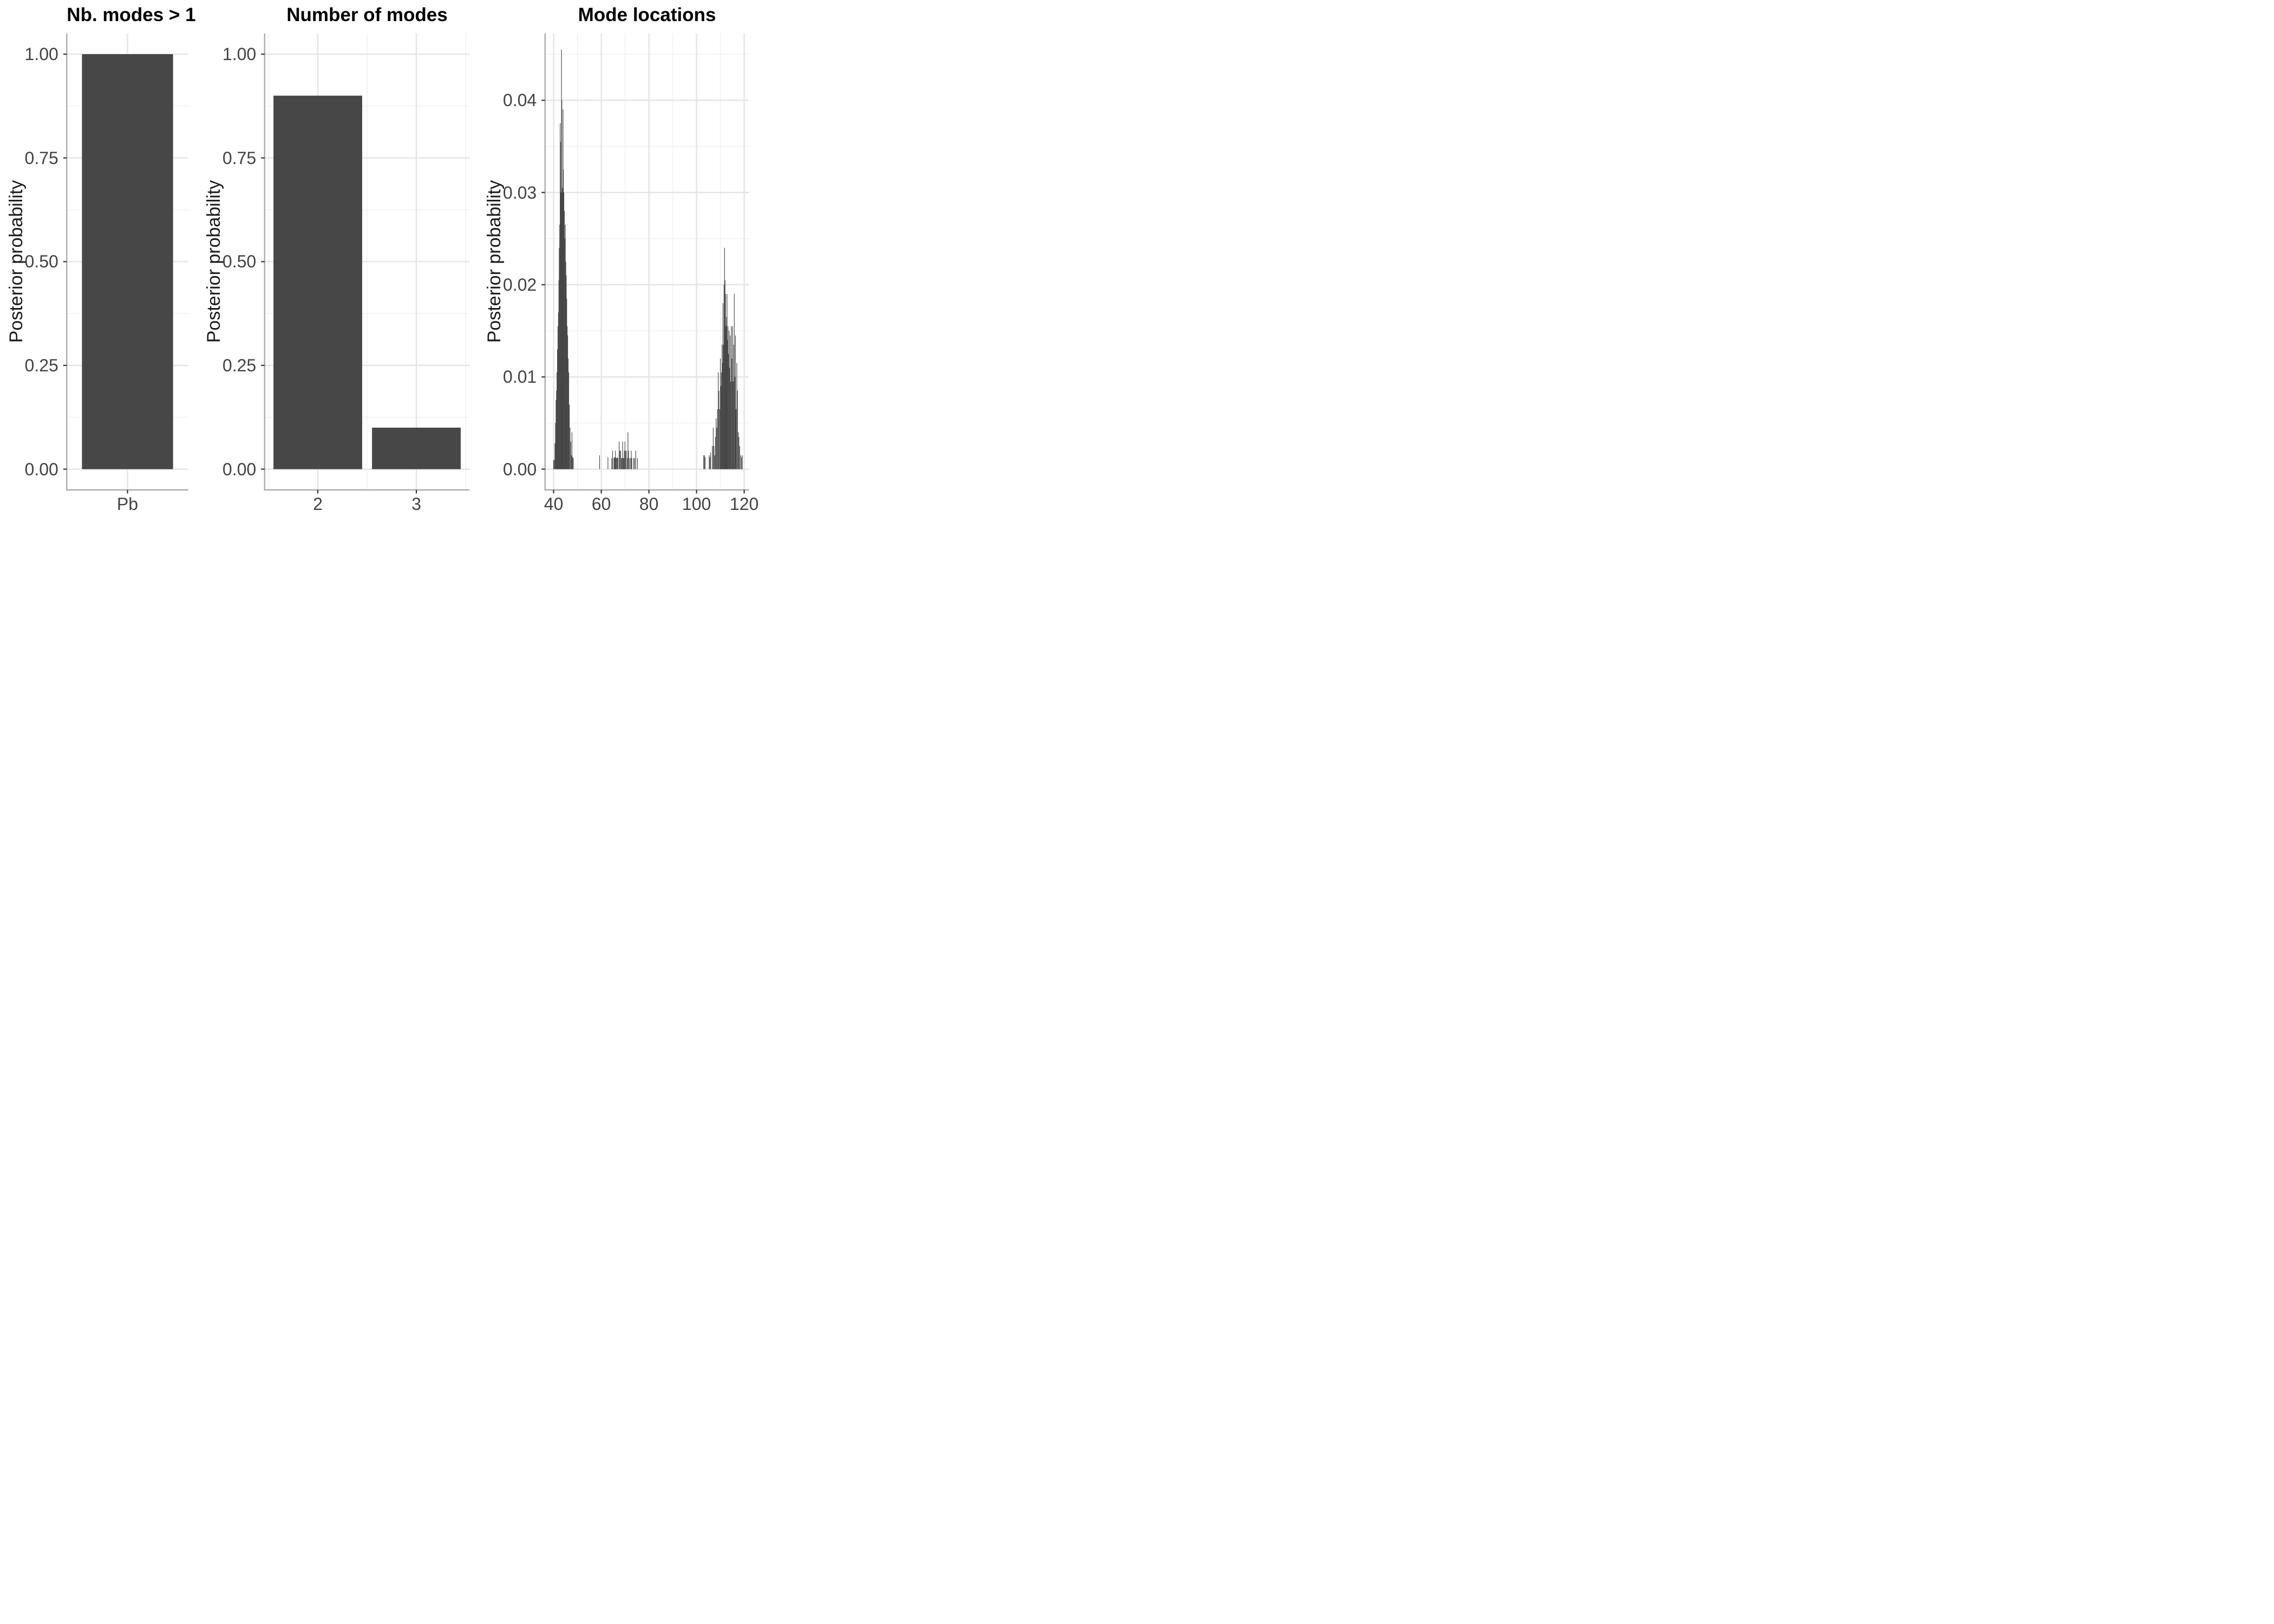 This screenshot has width=2274, height=1624. What do you see at coordinates (520, 377) in the screenshot?
I see `y-tick-label: 0.01` at bounding box center [520, 377].